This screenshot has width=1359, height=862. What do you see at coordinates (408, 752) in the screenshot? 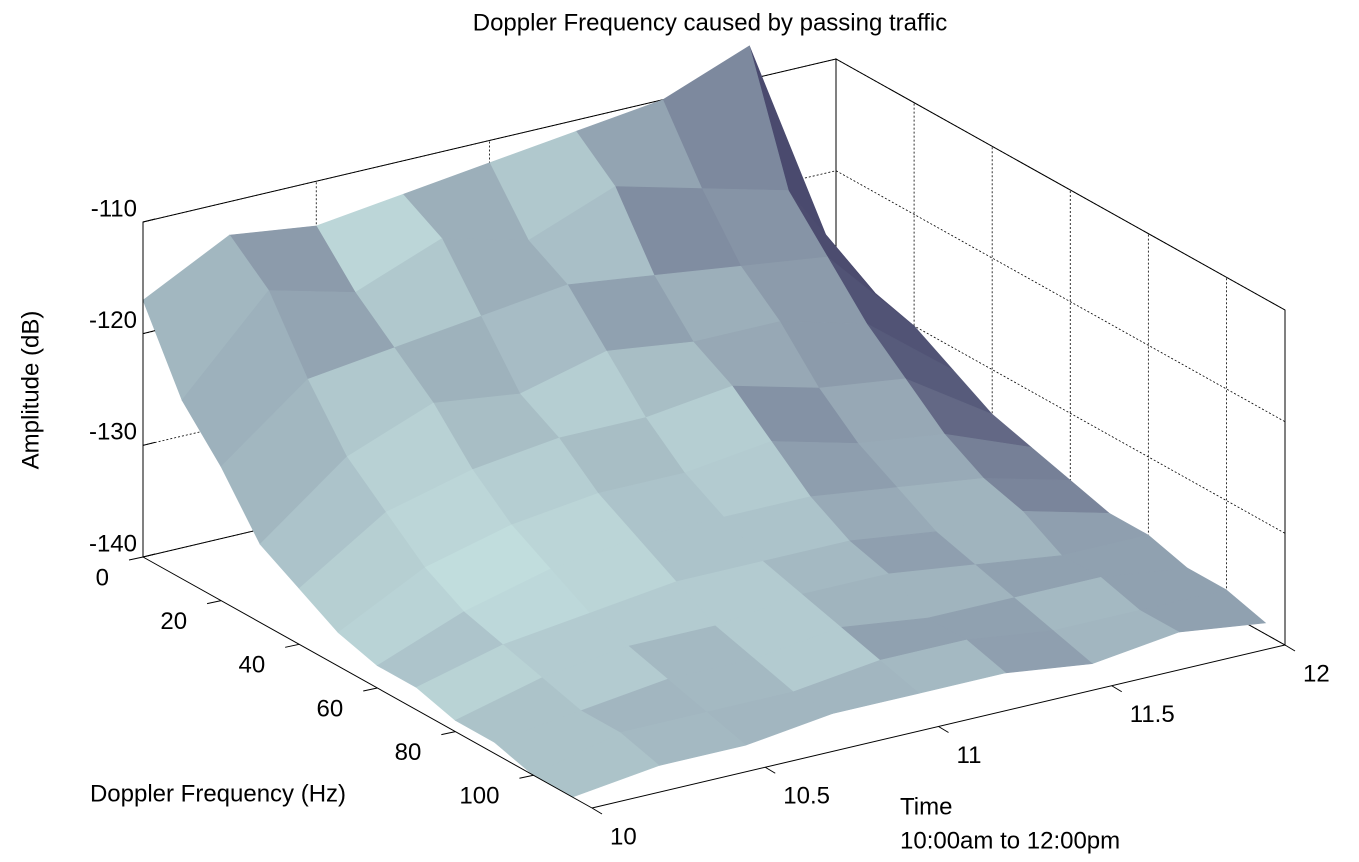
I see `x-tick-label: 80` at bounding box center [408, 752].